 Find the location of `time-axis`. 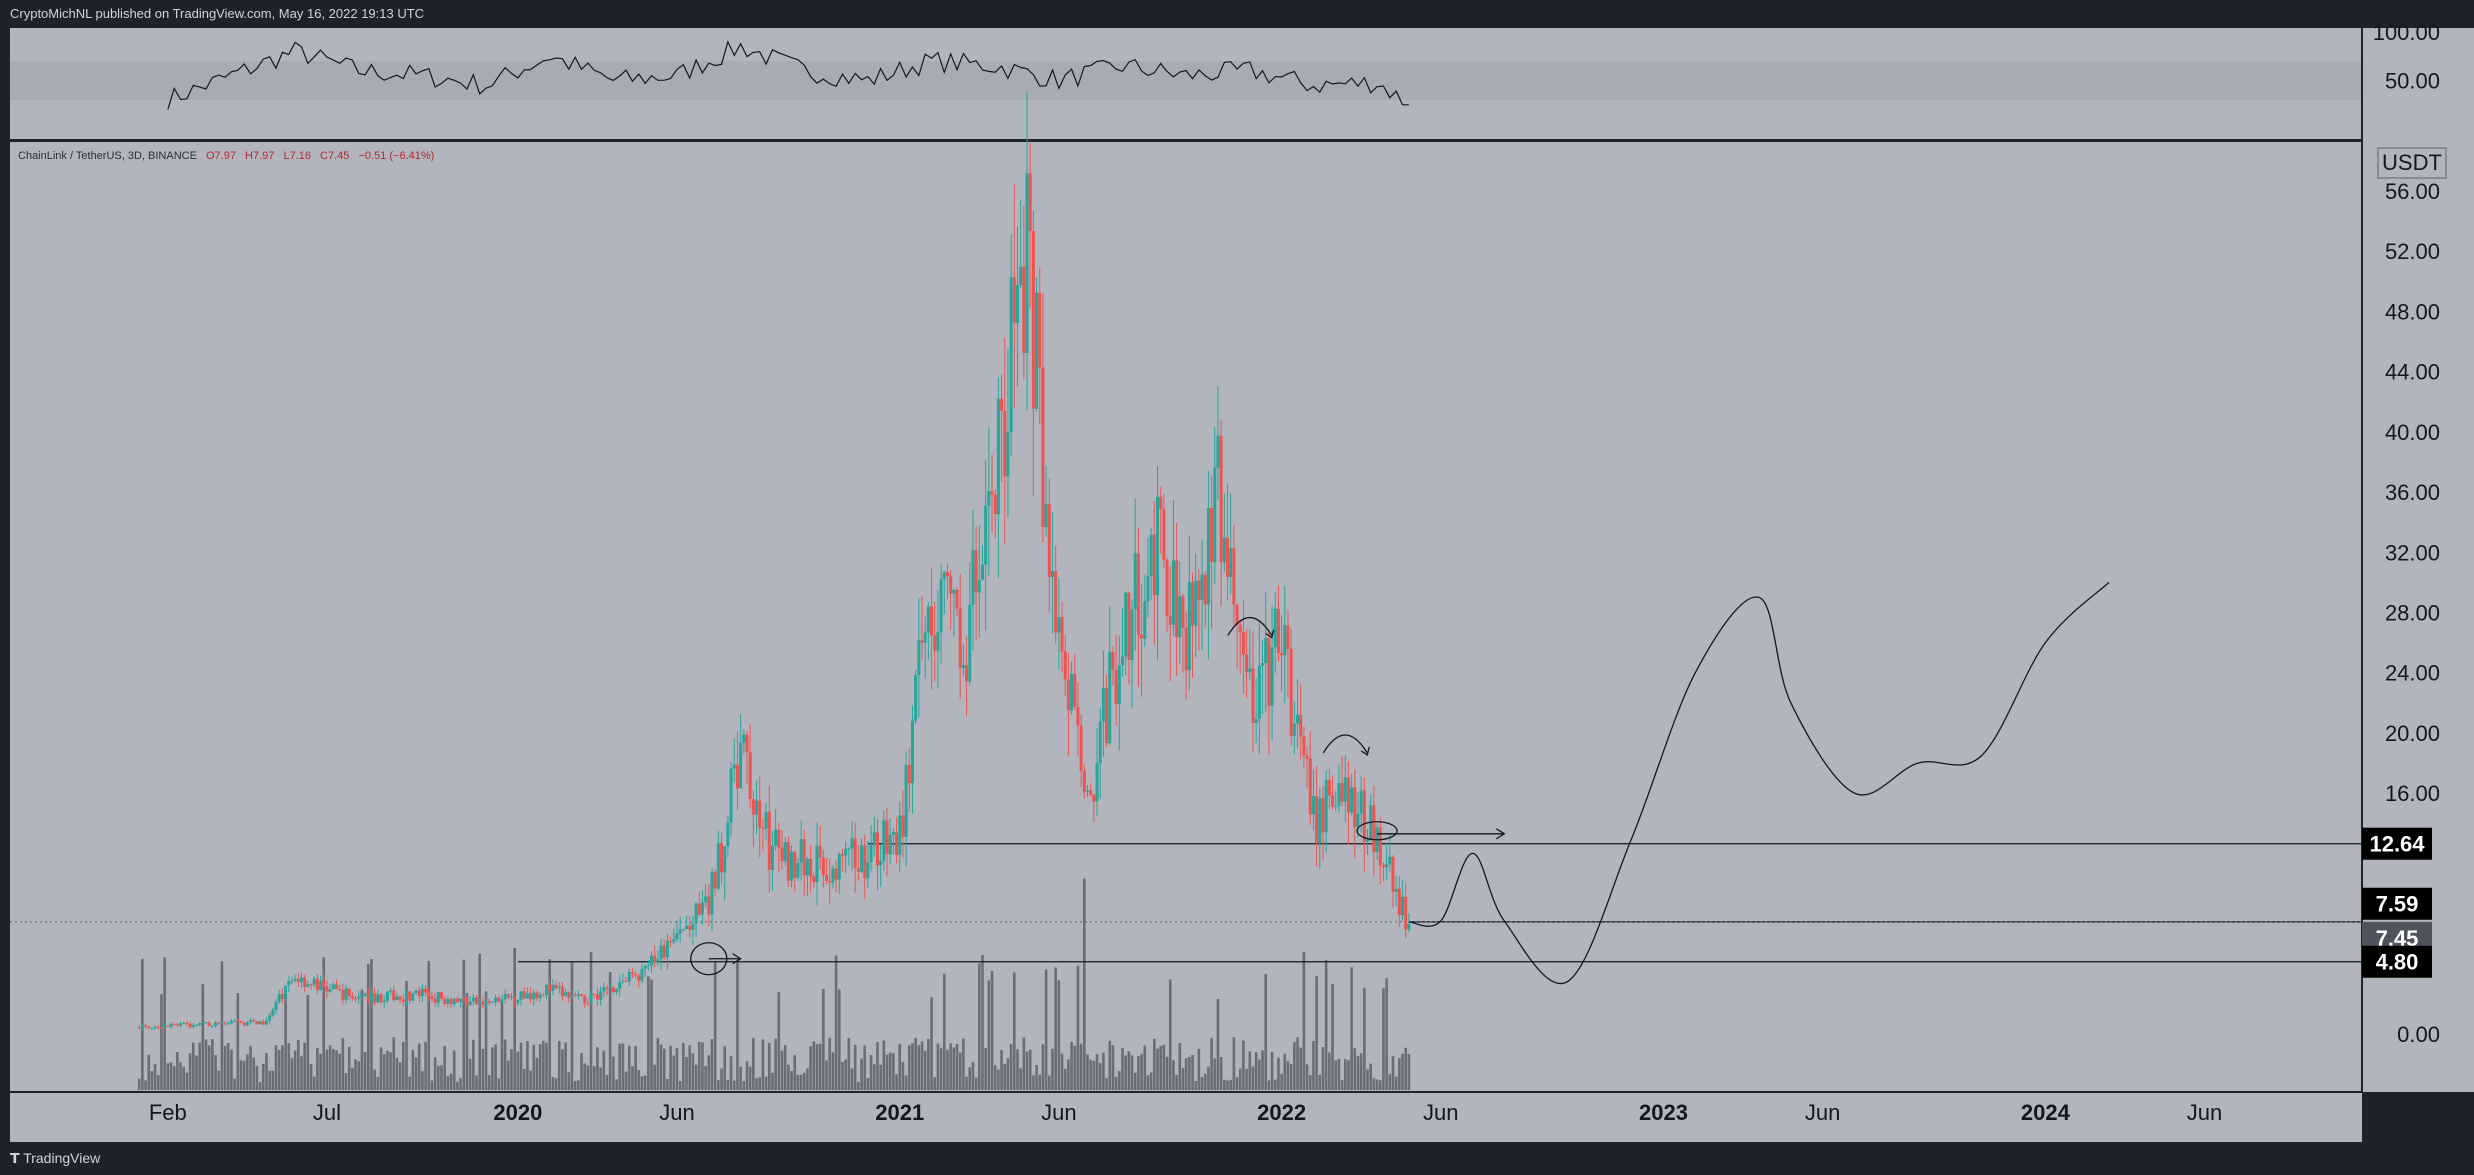

time-axis is located at coordinates (1186, 1117).